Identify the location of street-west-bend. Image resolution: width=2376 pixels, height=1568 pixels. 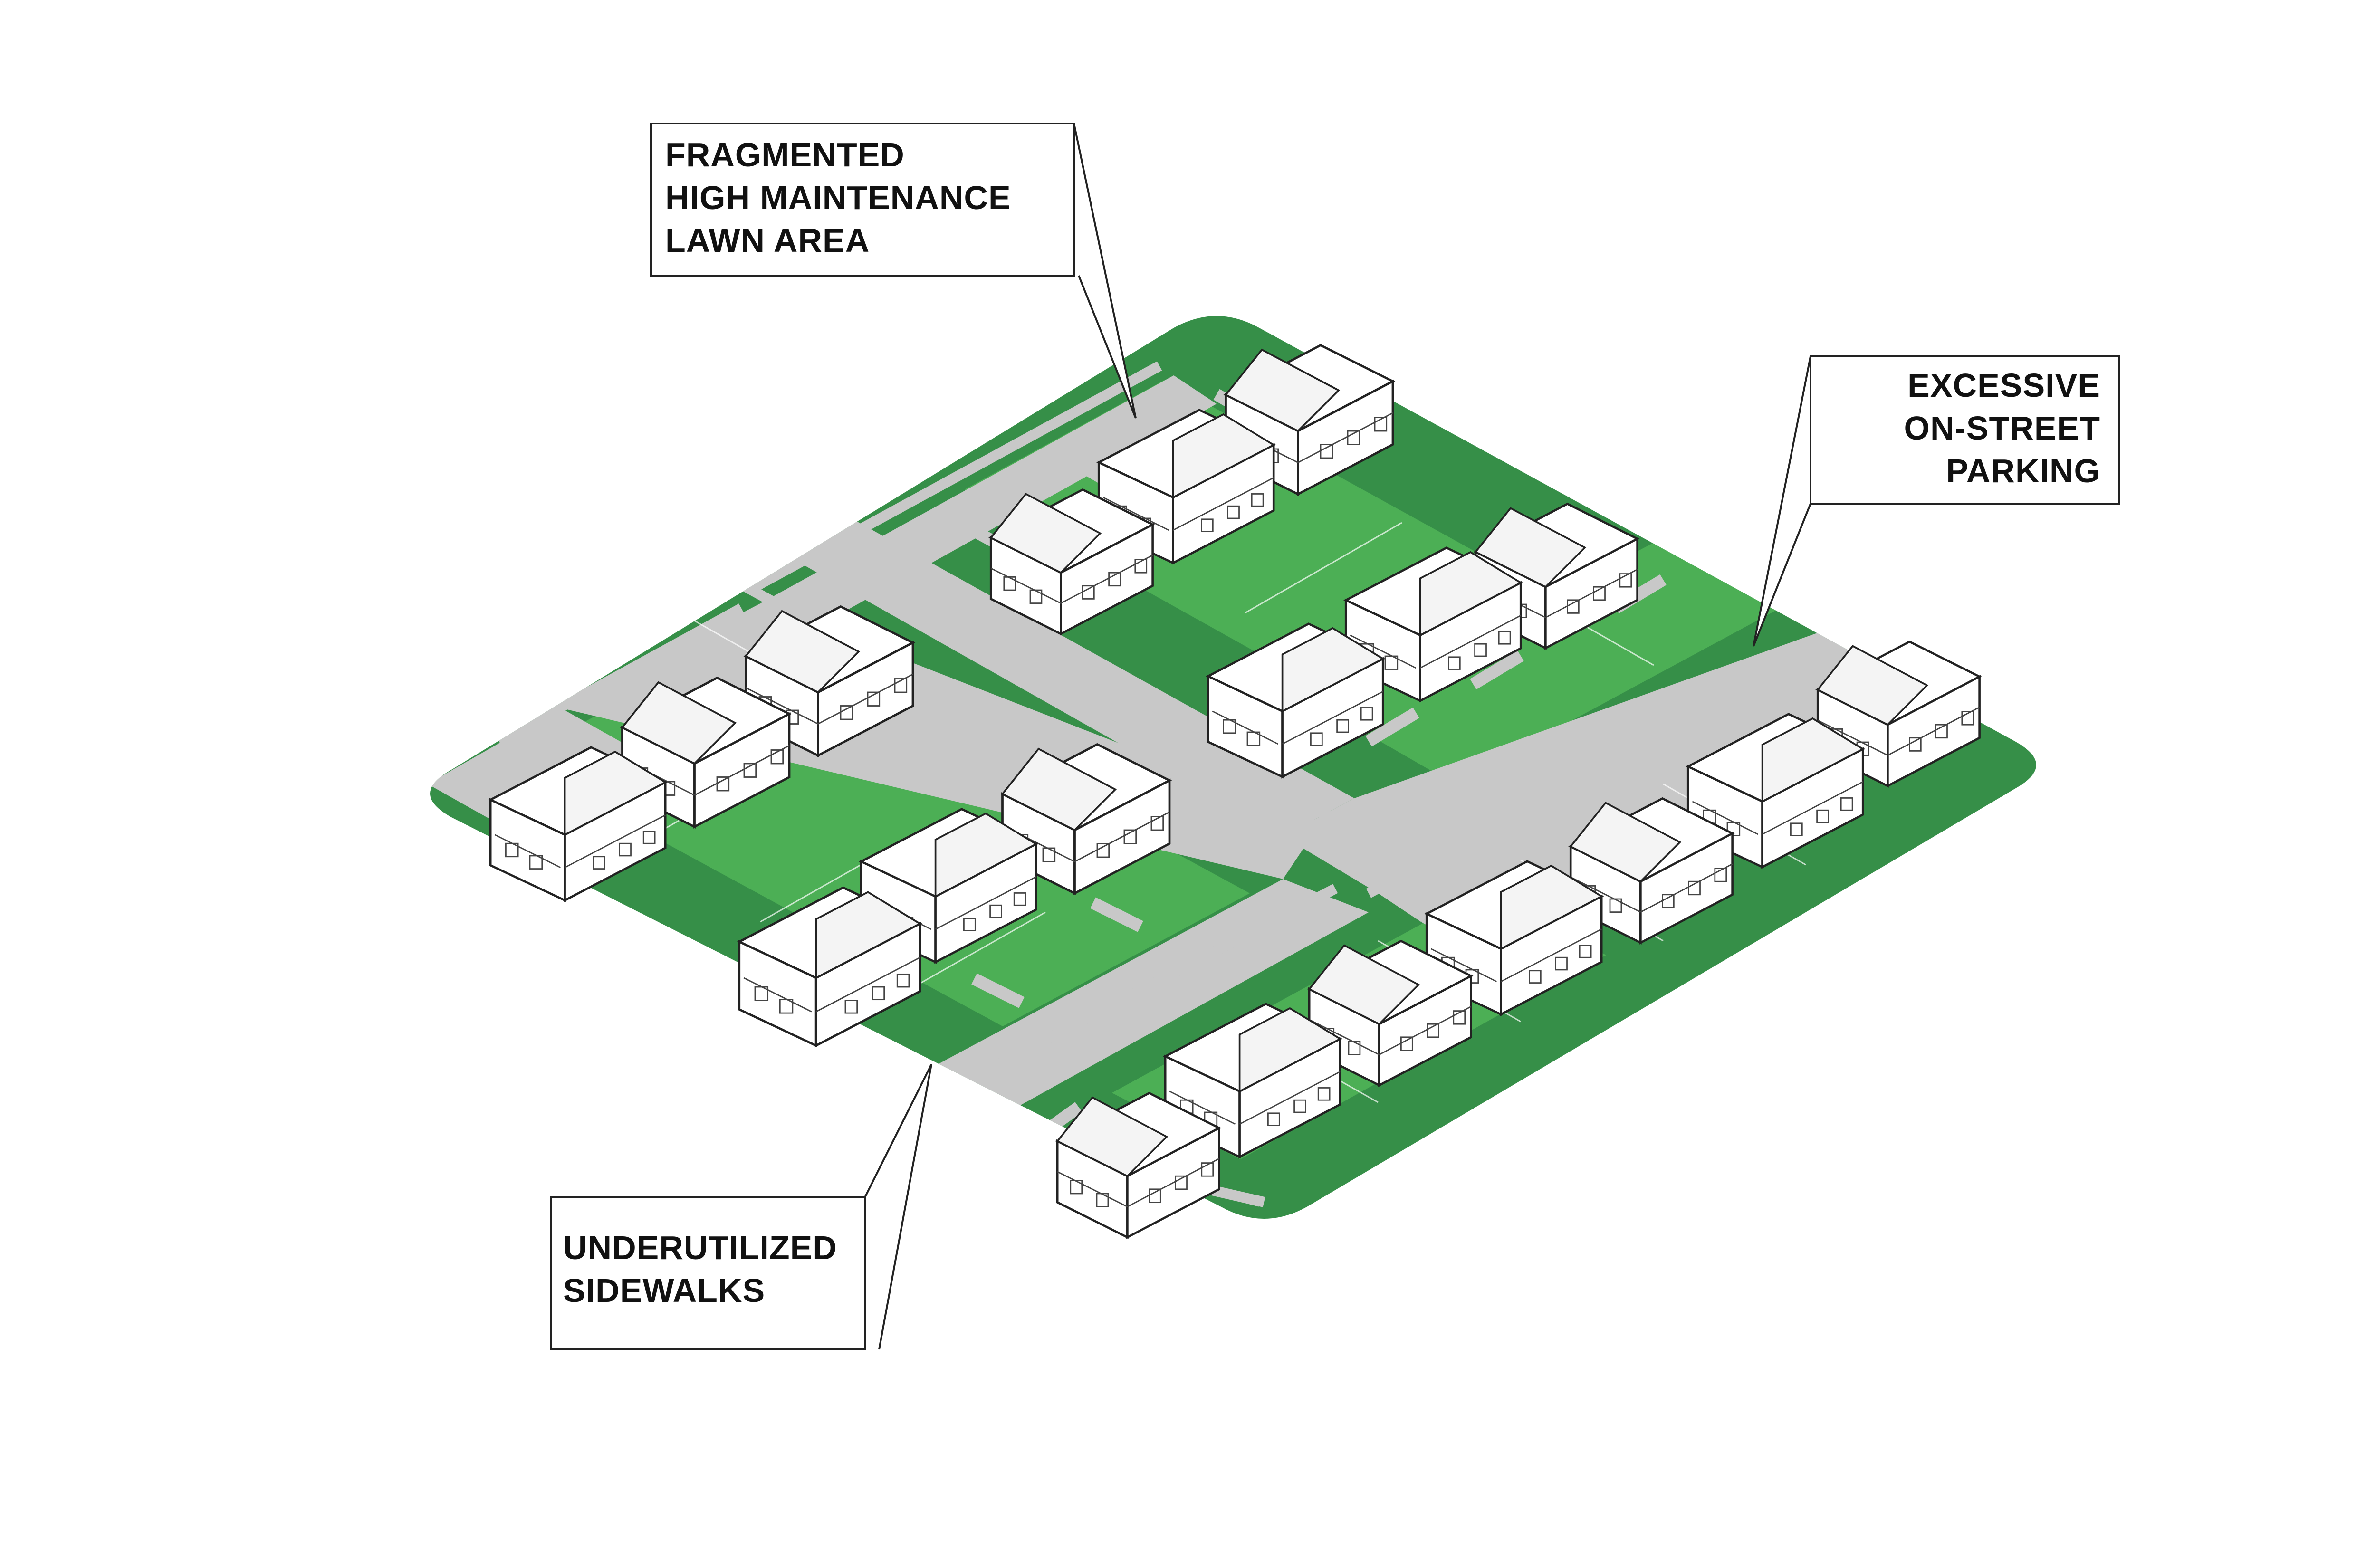
(533, 768).